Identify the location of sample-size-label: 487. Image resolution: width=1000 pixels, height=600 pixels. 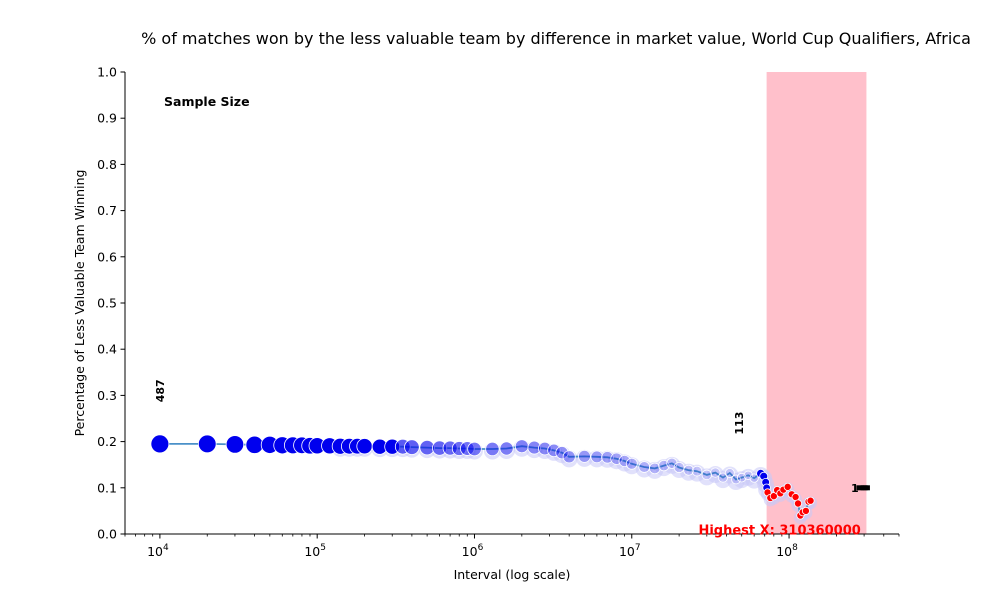
(160, 390).